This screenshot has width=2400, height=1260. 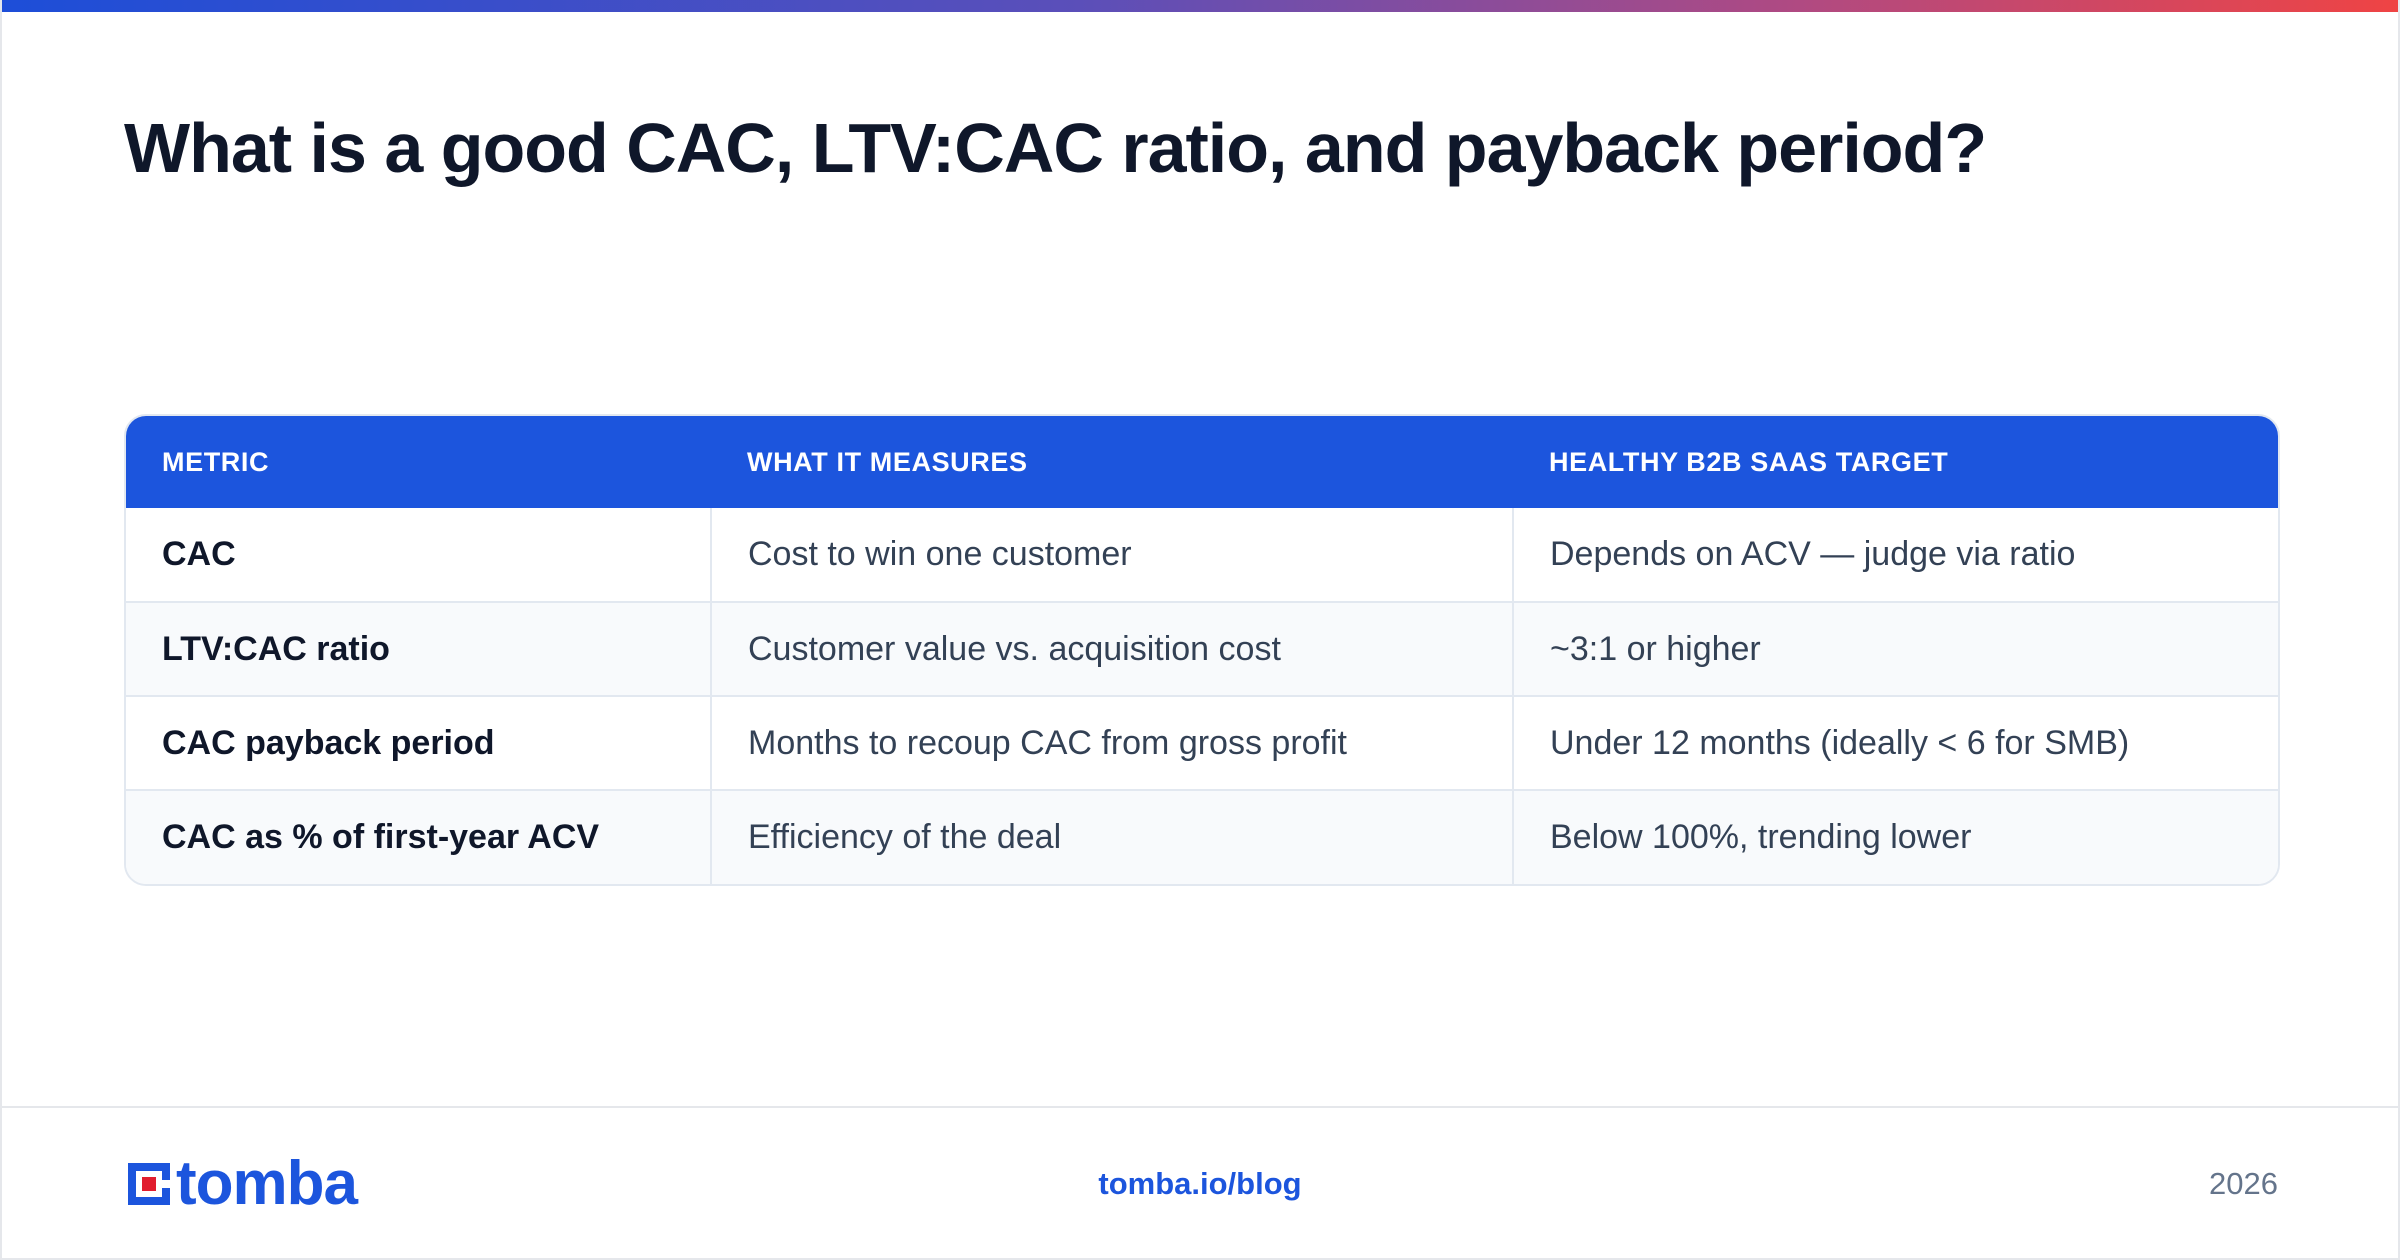 I want to click on header-healthy-target: HEALTHY B2B SAAS TARGET, so click(x=1895, y=462).